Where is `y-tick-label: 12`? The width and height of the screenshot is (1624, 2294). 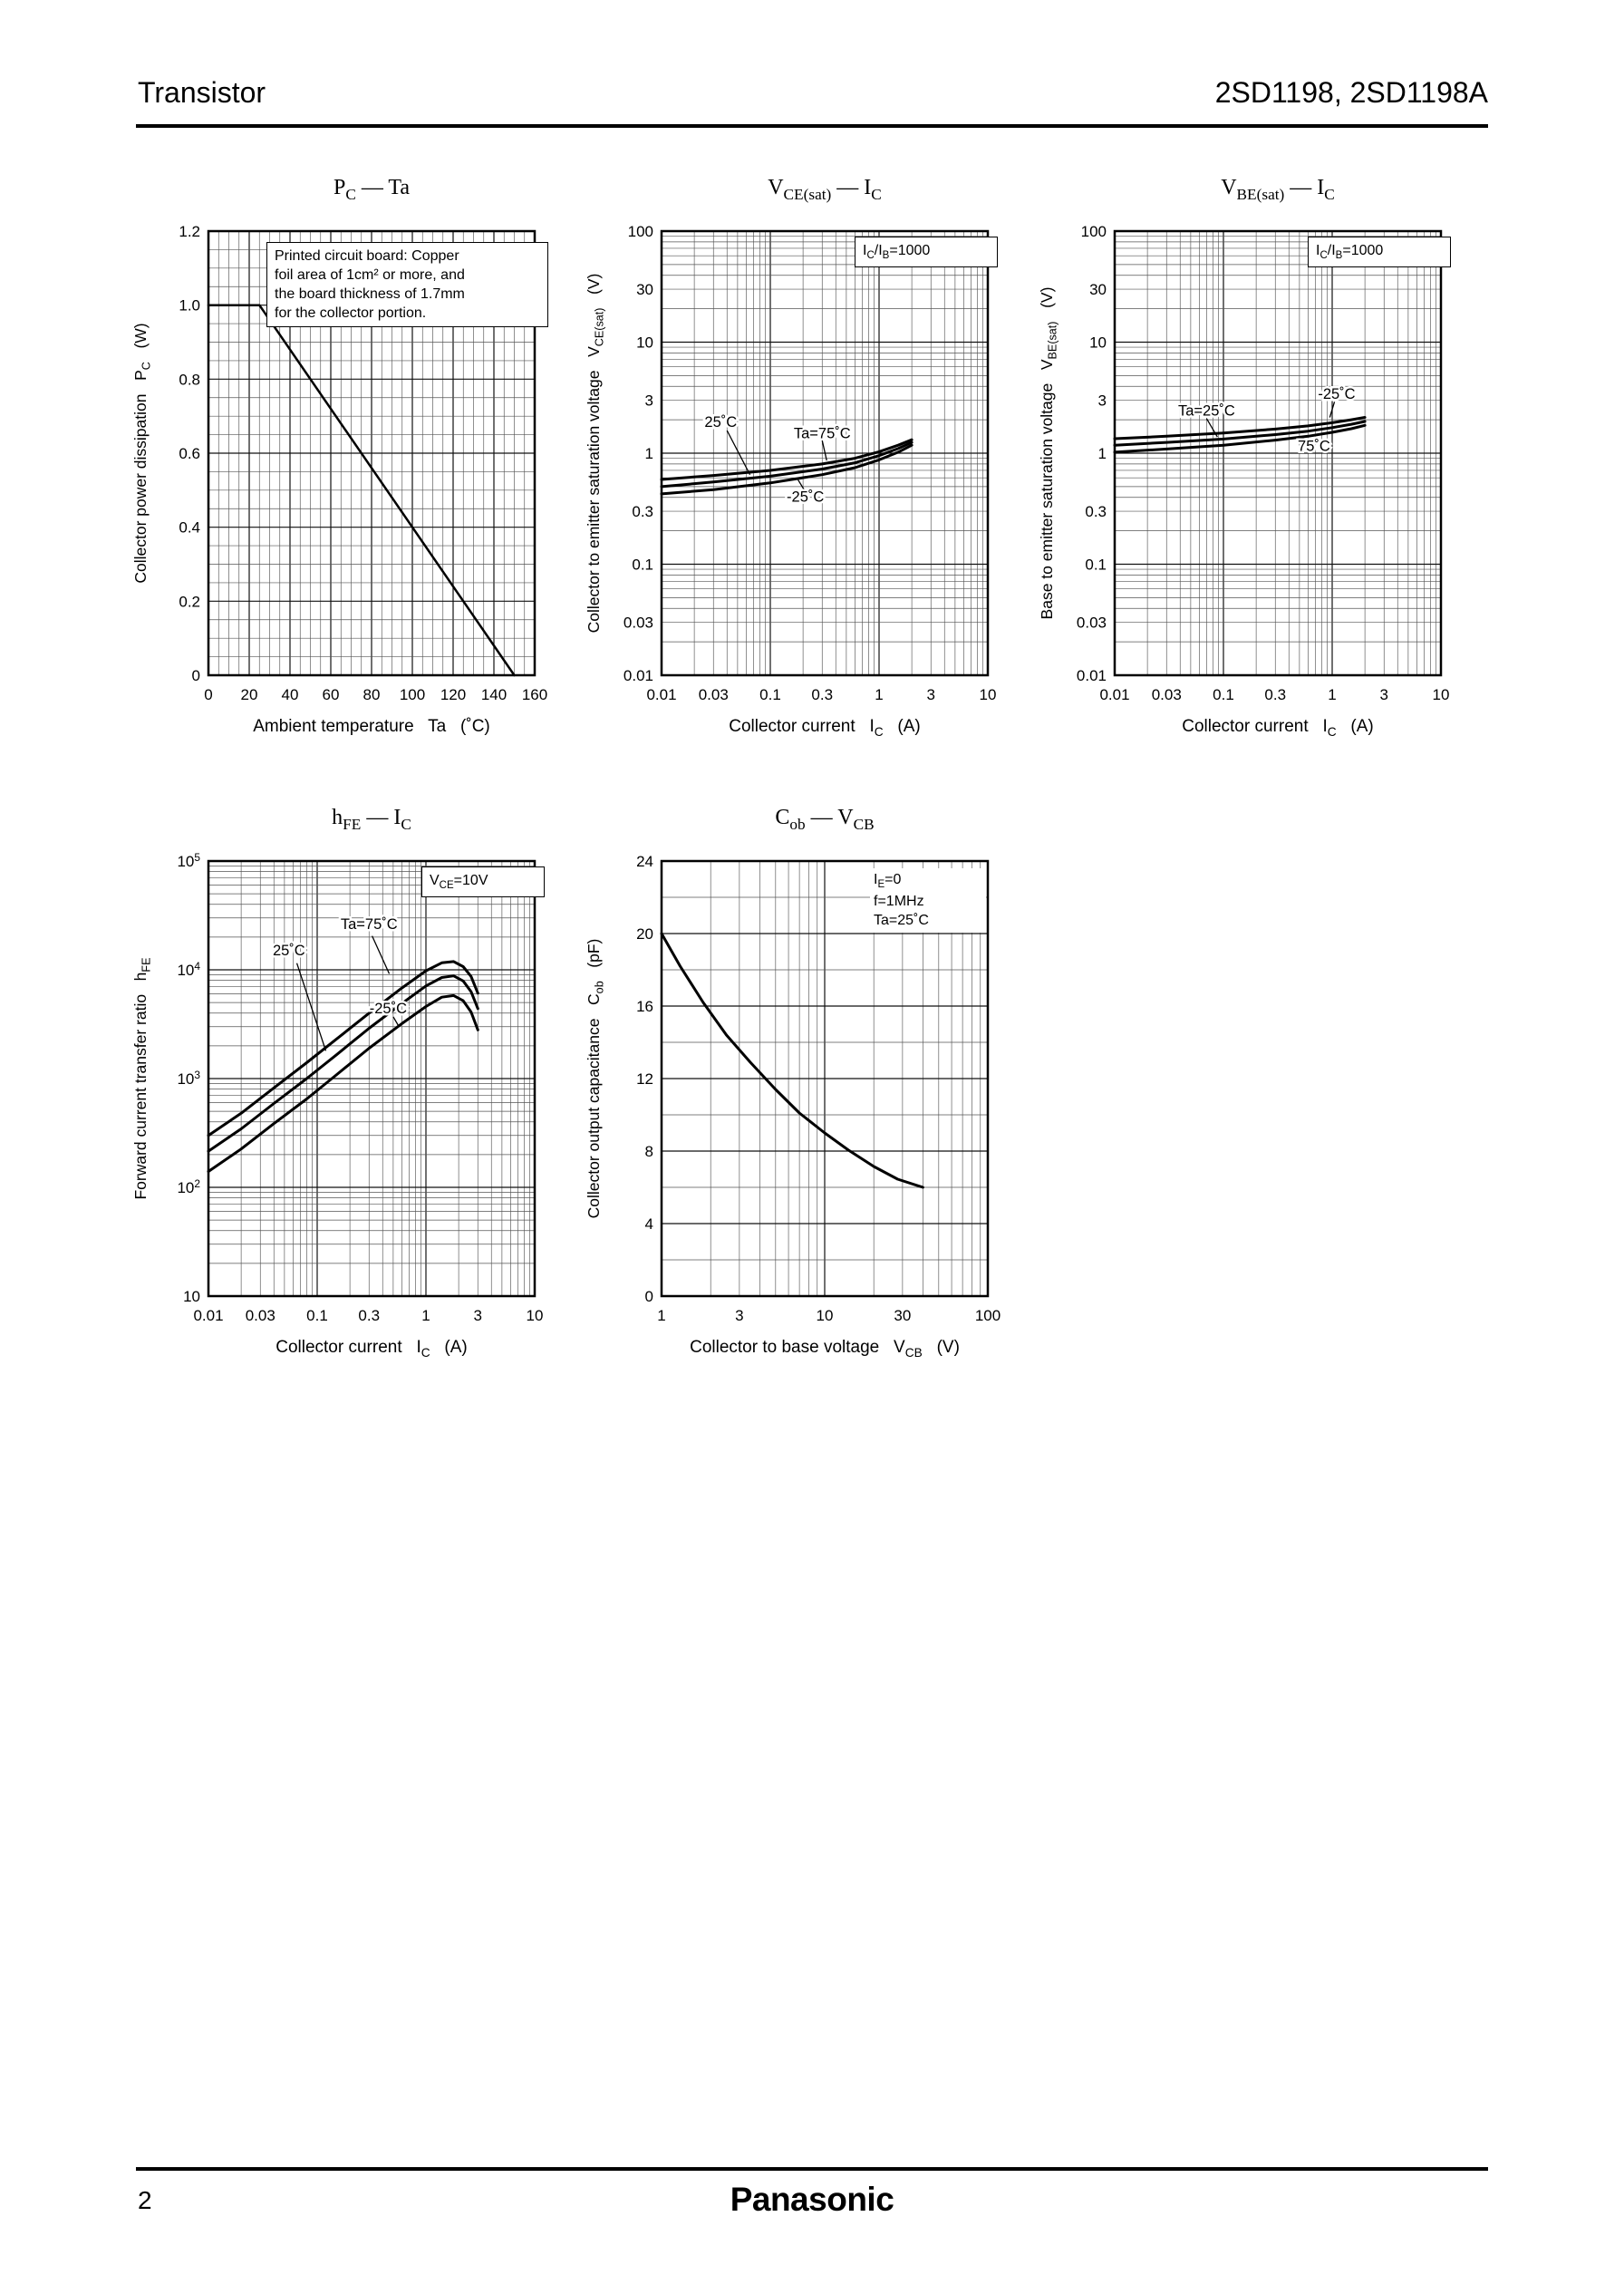 y-tick-label: 12 is located at coordinates (644, 1079).